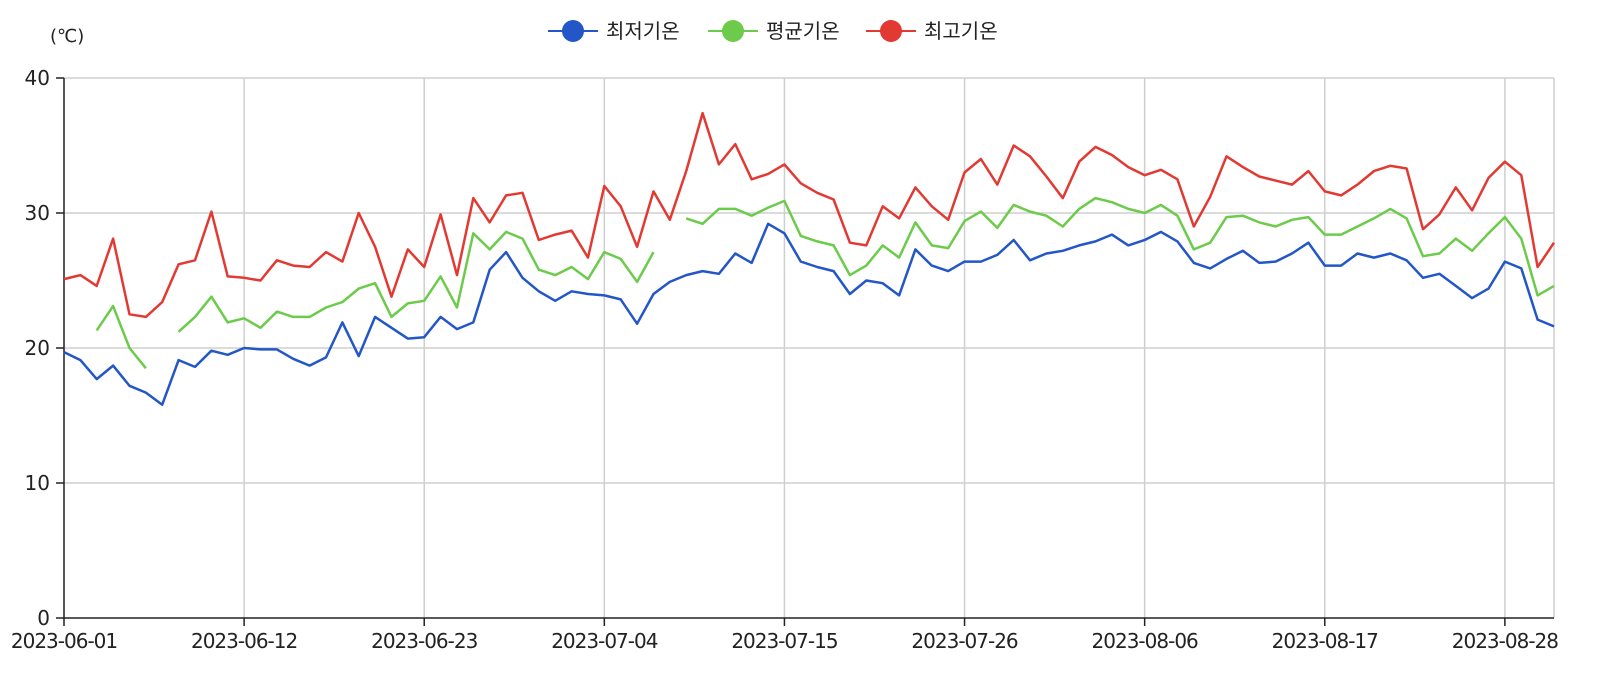  What do you see at coordinates (424, 641) in the screenshot?
I see `x-tick-label: 2023-06-23` at bounding box center [424, 641].